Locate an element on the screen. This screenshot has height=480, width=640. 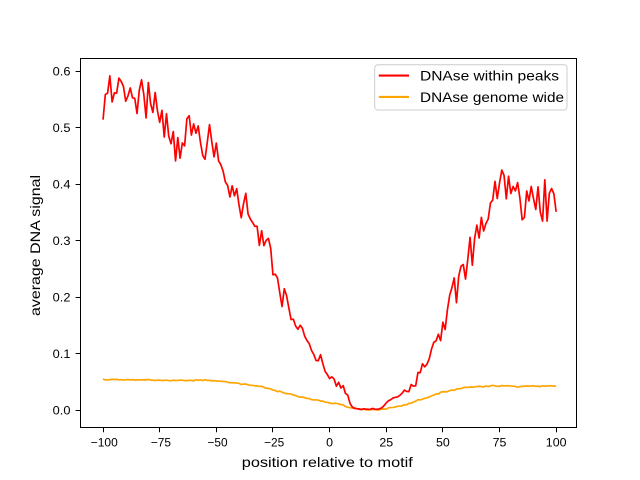
svg-text: DNAse genome wide is located at coordinates (492, 97).